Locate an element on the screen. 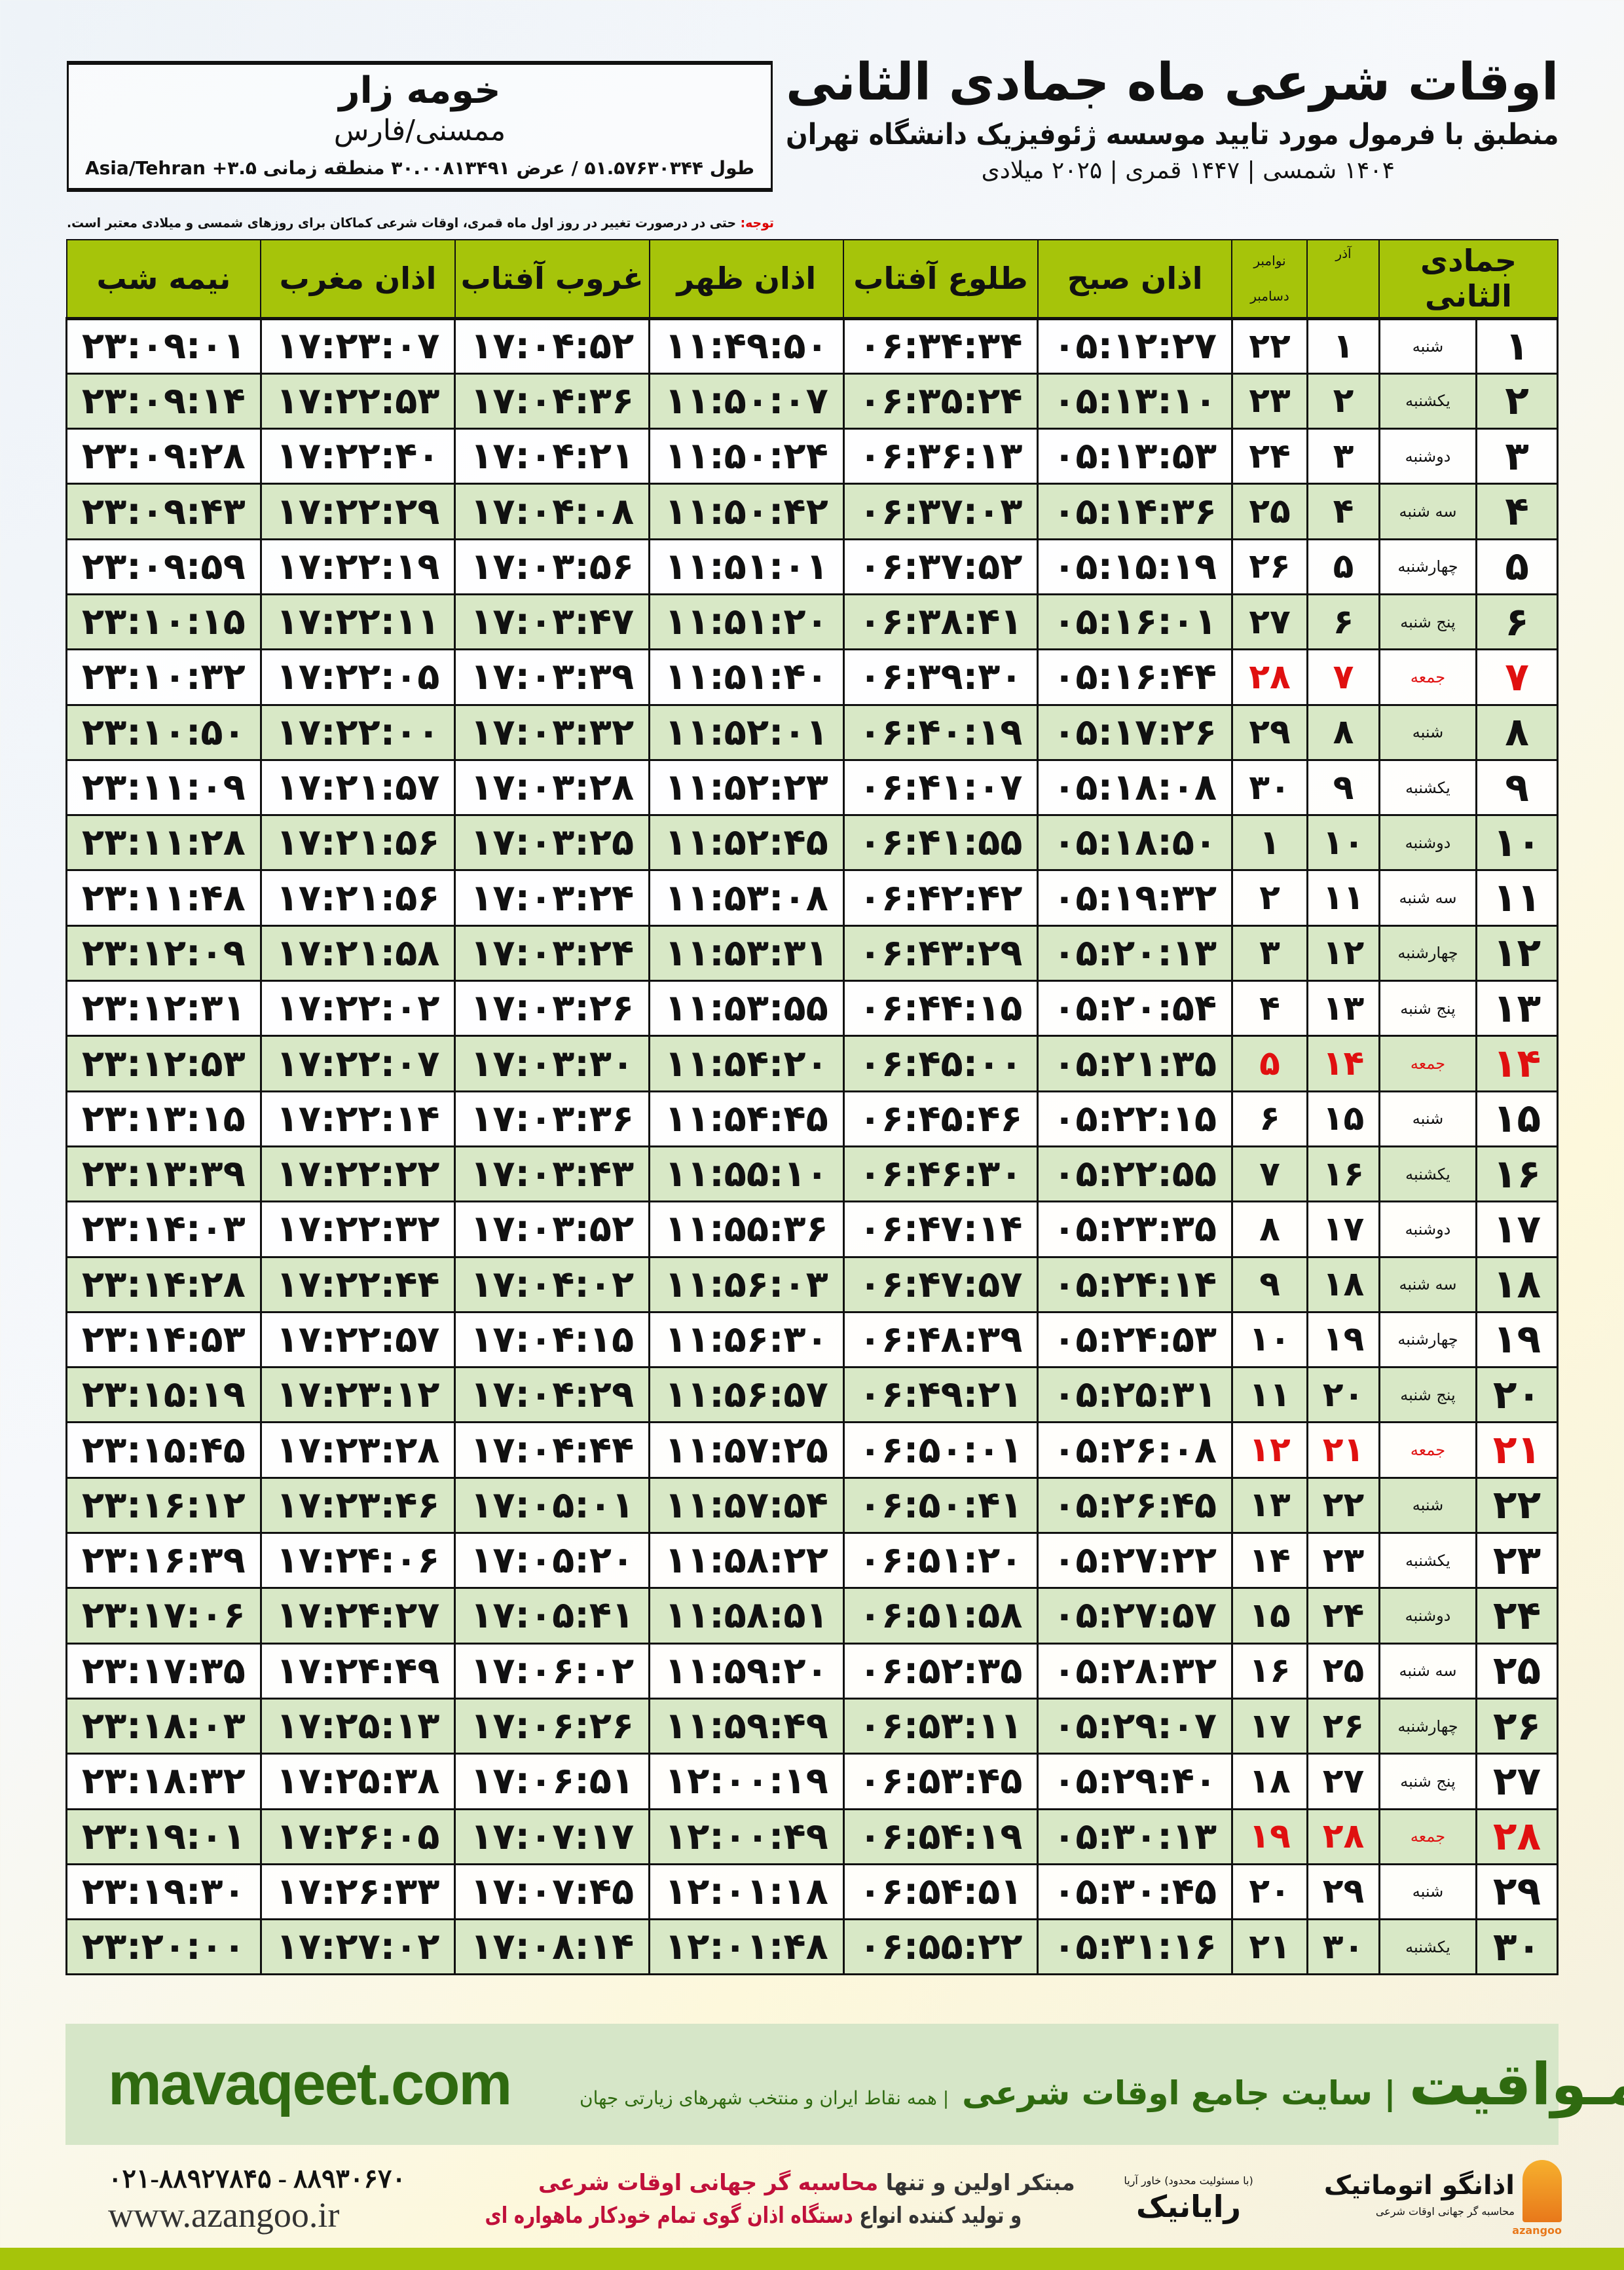  cell-fajr: ۰۵:۱۴:۳۶ is located at coordinates (1135, 511).